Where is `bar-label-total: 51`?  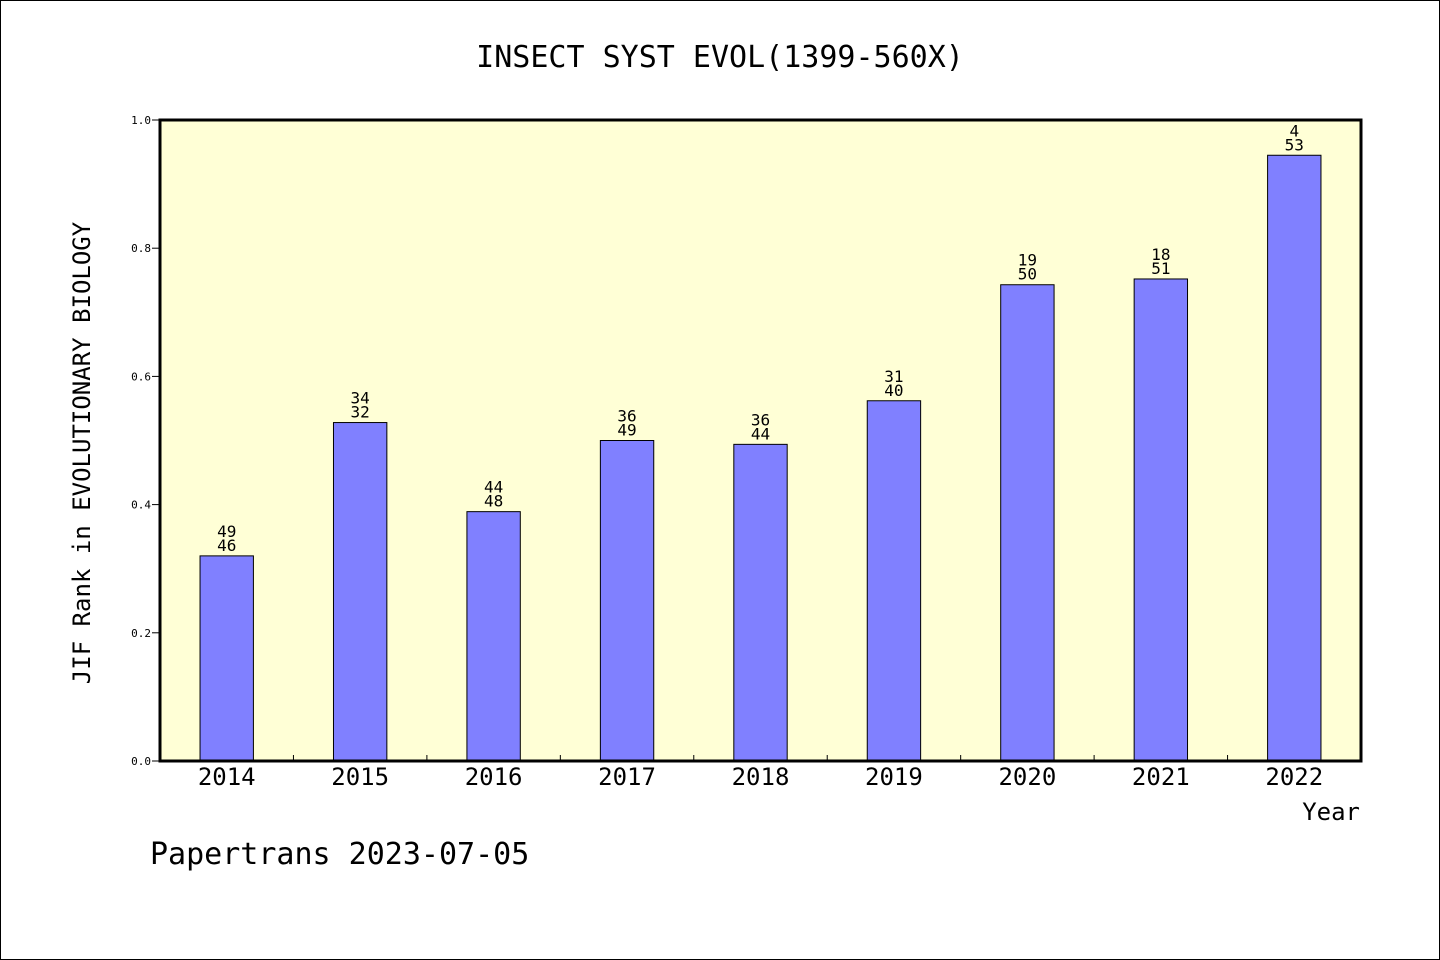
bar-label-total: 51 is located at coordinates (1160, 268).